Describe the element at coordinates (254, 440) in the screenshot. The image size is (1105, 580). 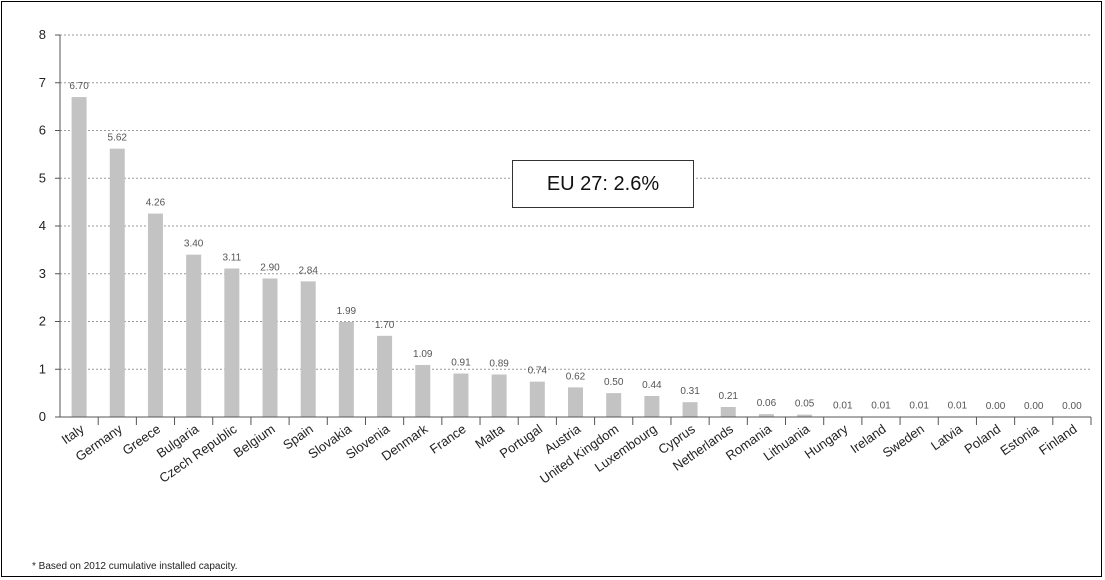
I see `x-tick-label: Belgium` at that location.